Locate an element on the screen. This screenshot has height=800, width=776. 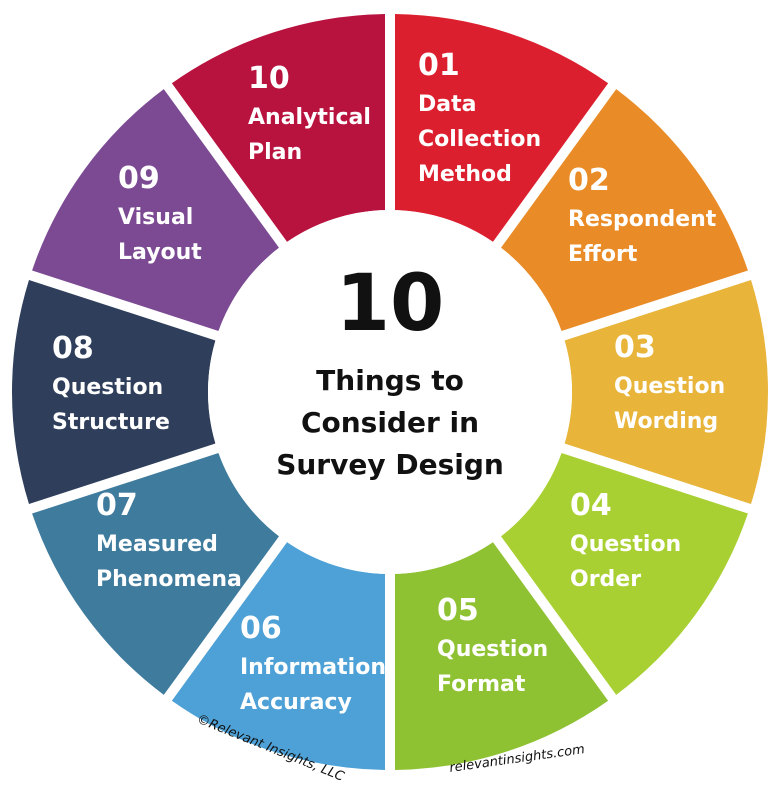
segment-number-03: 03 is located at coordinates (635, 347).